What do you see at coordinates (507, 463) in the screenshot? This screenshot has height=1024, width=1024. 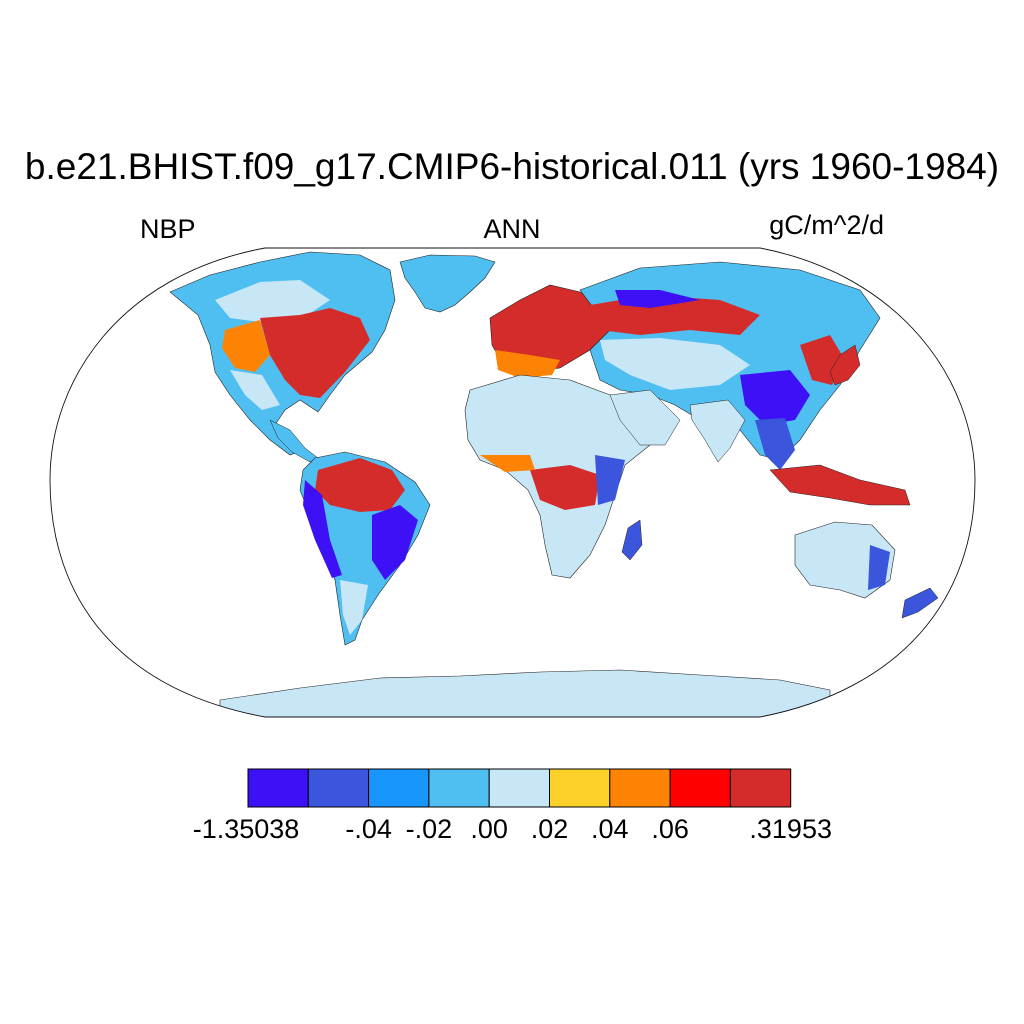 I see `west-africa-orange` at bounding box center [507, 463].